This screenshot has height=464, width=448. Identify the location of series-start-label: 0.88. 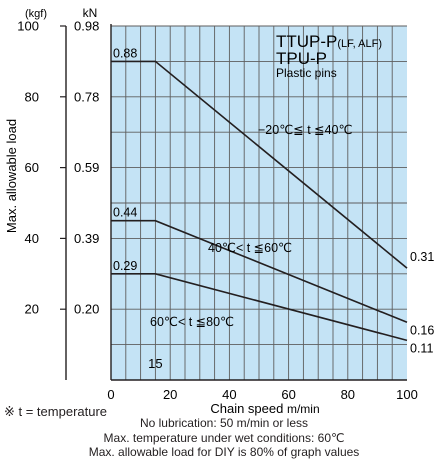
(125, 53).